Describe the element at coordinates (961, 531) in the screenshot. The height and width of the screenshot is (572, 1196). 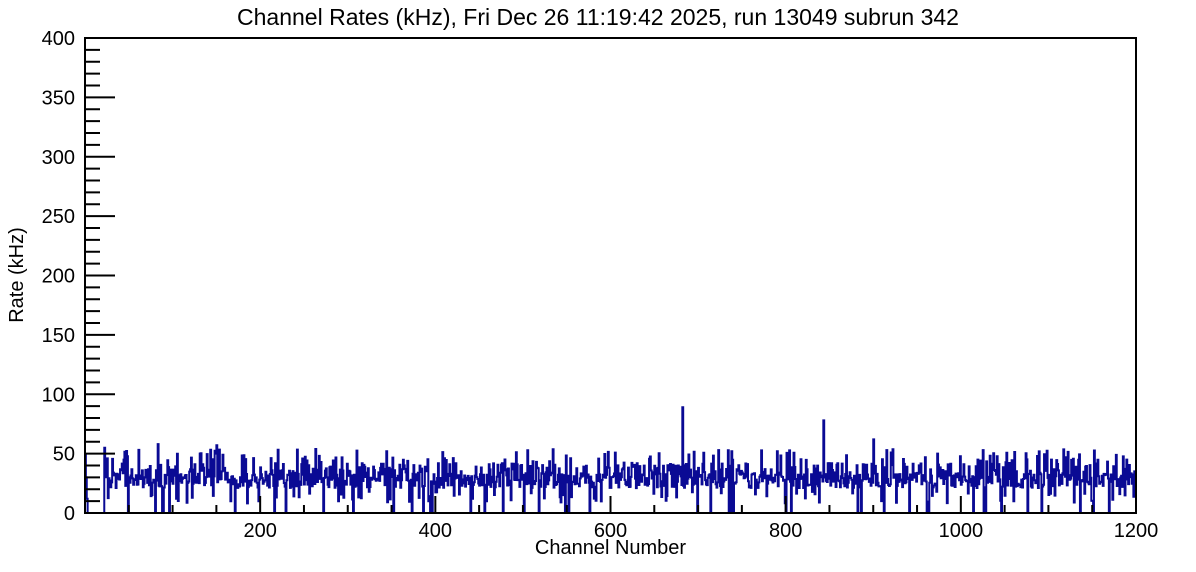
I see `x-tick-label: 1000` at that location.